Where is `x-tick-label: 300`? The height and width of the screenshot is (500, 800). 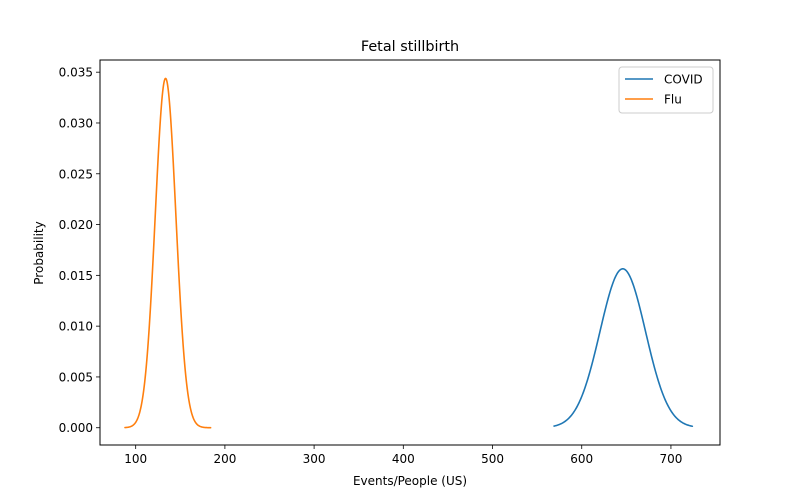
x-tick-label: 300 is located at coordinates (314, 459).